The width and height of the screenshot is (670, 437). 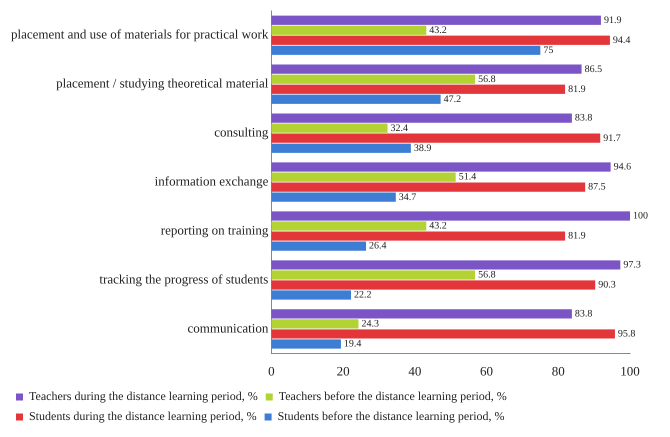 What do you see at coordinates (143, 416) in the screenshot?
I see `legend-label: Students during the distance learning period, %` at bounding box center [143, 416].